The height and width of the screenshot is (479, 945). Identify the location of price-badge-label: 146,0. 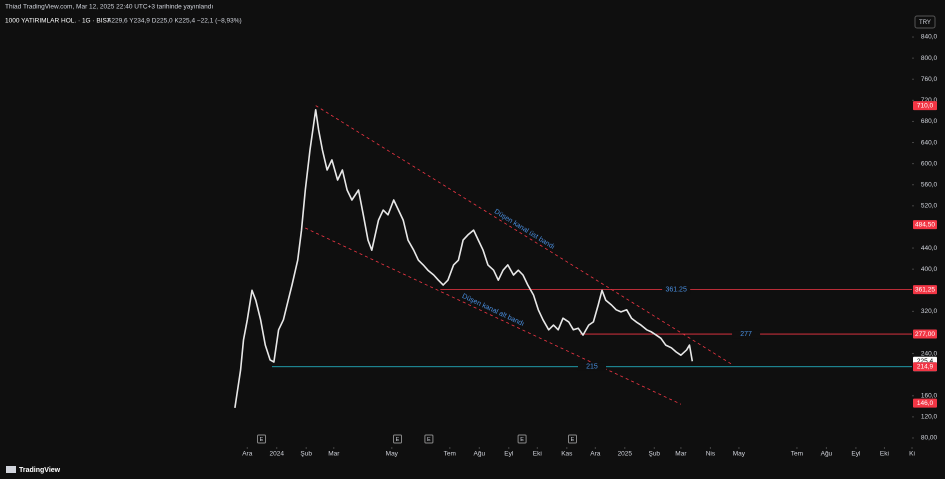
(925, 403).